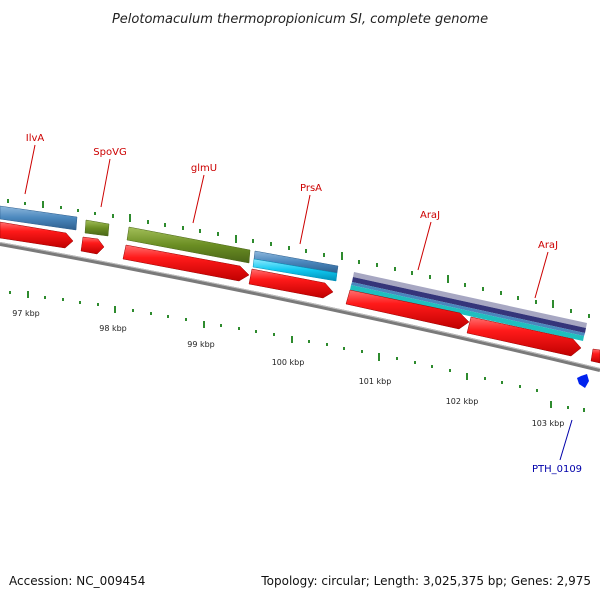 The image size is (600, 600). I want to click on kbp-label-101: 101 kbp, so click(375, 381).